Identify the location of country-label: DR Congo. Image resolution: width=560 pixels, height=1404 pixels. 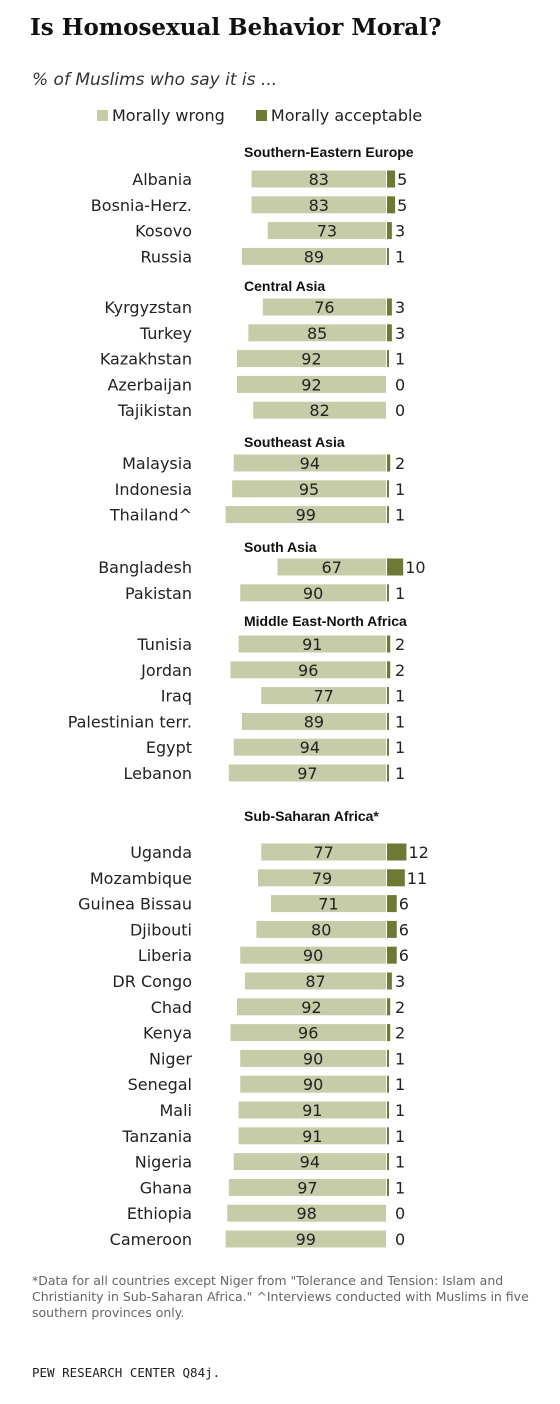
(152, 981).